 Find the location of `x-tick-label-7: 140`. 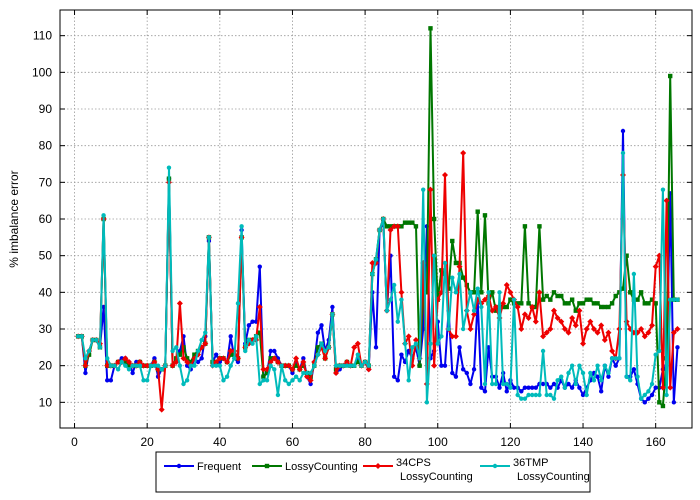

x-tick-label-7: 140 is located at coordinates (583, 442).